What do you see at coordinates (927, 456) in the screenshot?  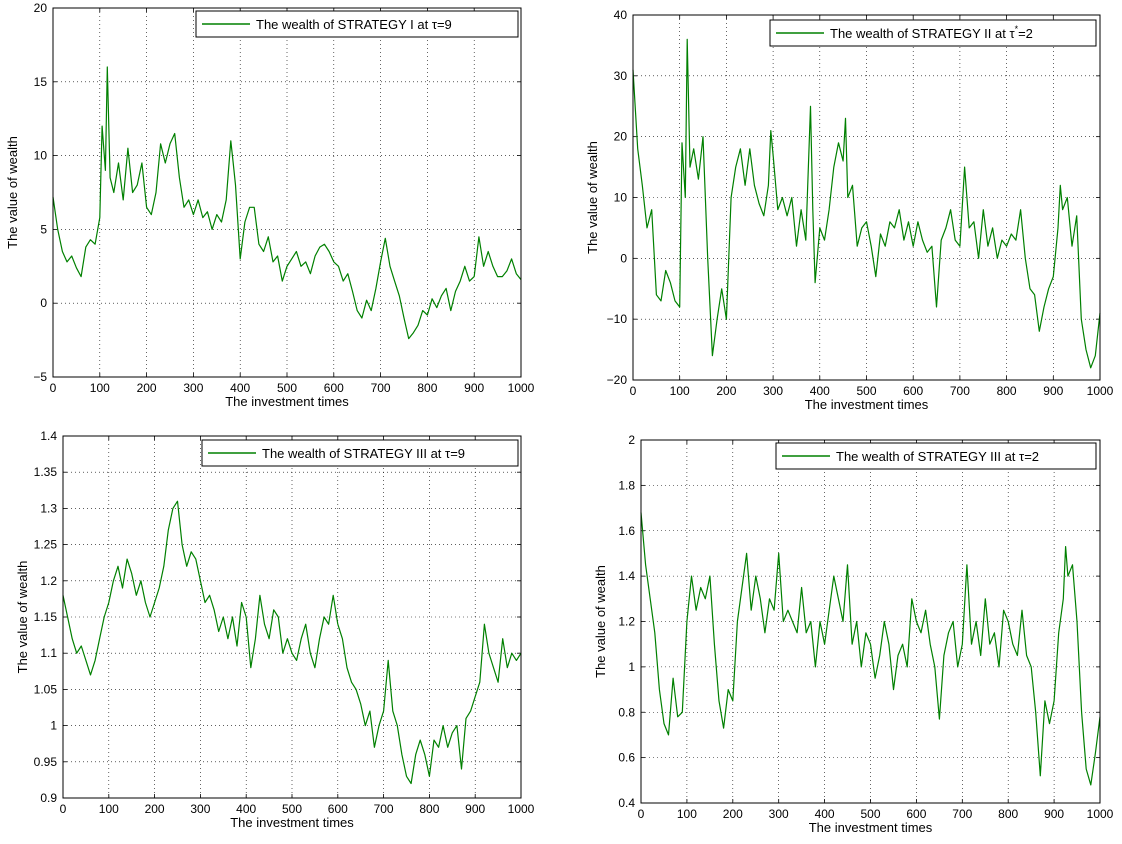 I see `legend-label-text: The wealth of STRATEGY III at` at bounding box center [927, 456].